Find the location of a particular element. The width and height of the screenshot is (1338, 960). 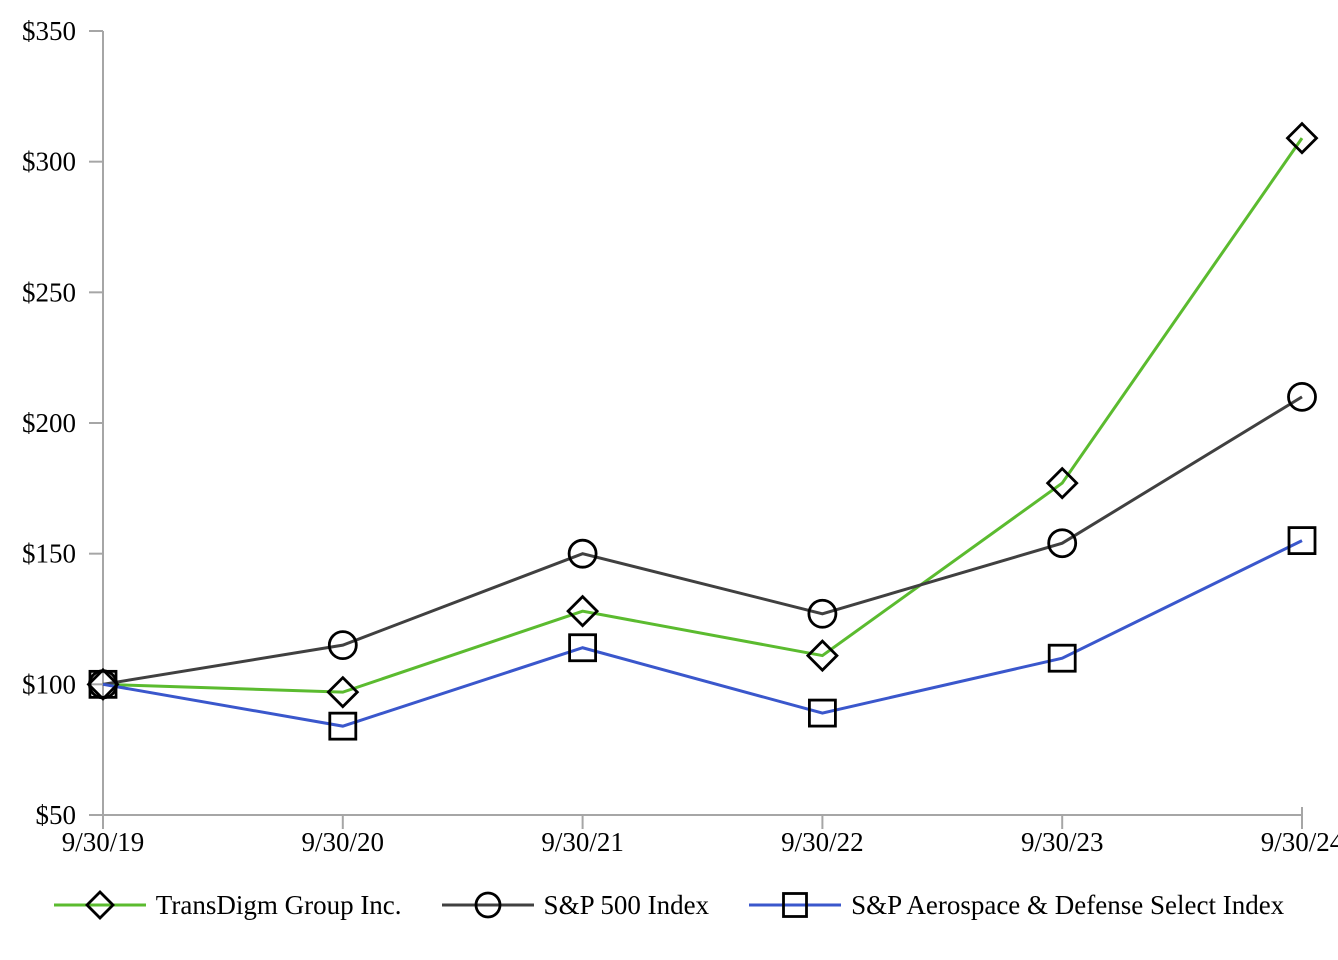

x-axis-tick-label: 9/30/19 is located at coordinates (103, 842).